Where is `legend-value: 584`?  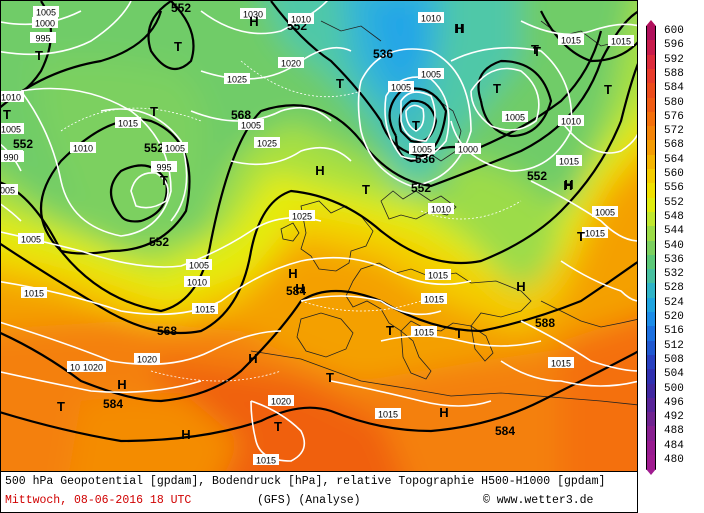 legend-value: 584 is located at coordinates (674, 88).